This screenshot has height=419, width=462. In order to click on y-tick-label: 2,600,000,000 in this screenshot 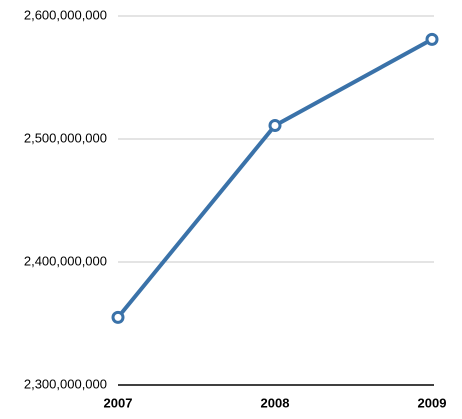, I will do `click(65, 14)`.